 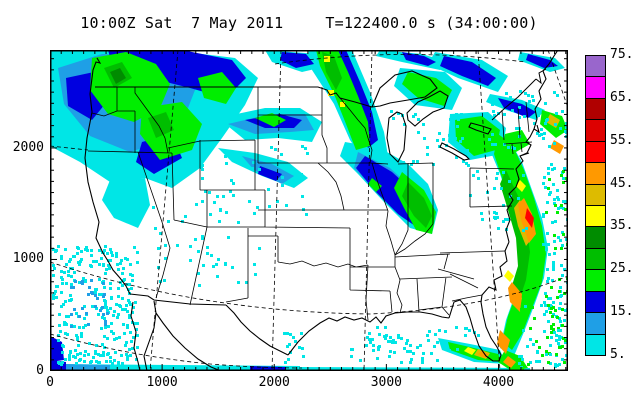 I want to click on x-tick-label: 0, so click(x=50, y=382).